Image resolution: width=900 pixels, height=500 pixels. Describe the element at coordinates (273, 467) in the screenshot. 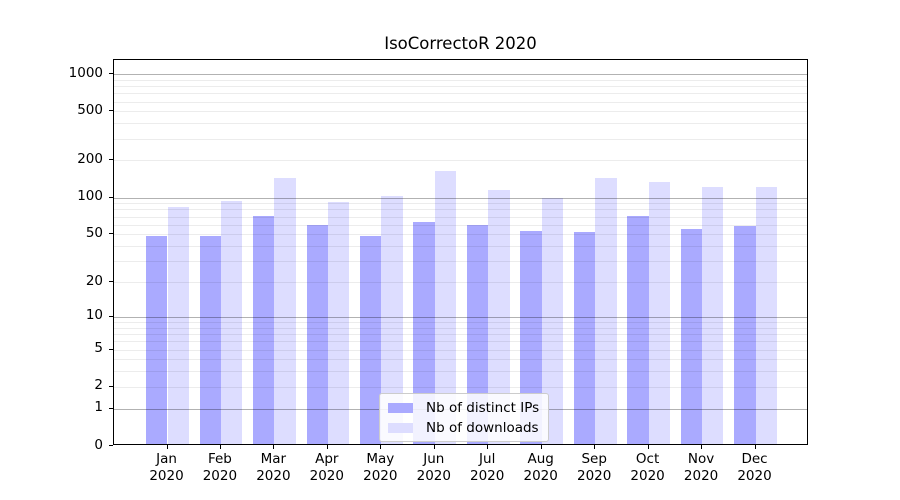

I see `x-tick-label: Mar 2020` at that location.